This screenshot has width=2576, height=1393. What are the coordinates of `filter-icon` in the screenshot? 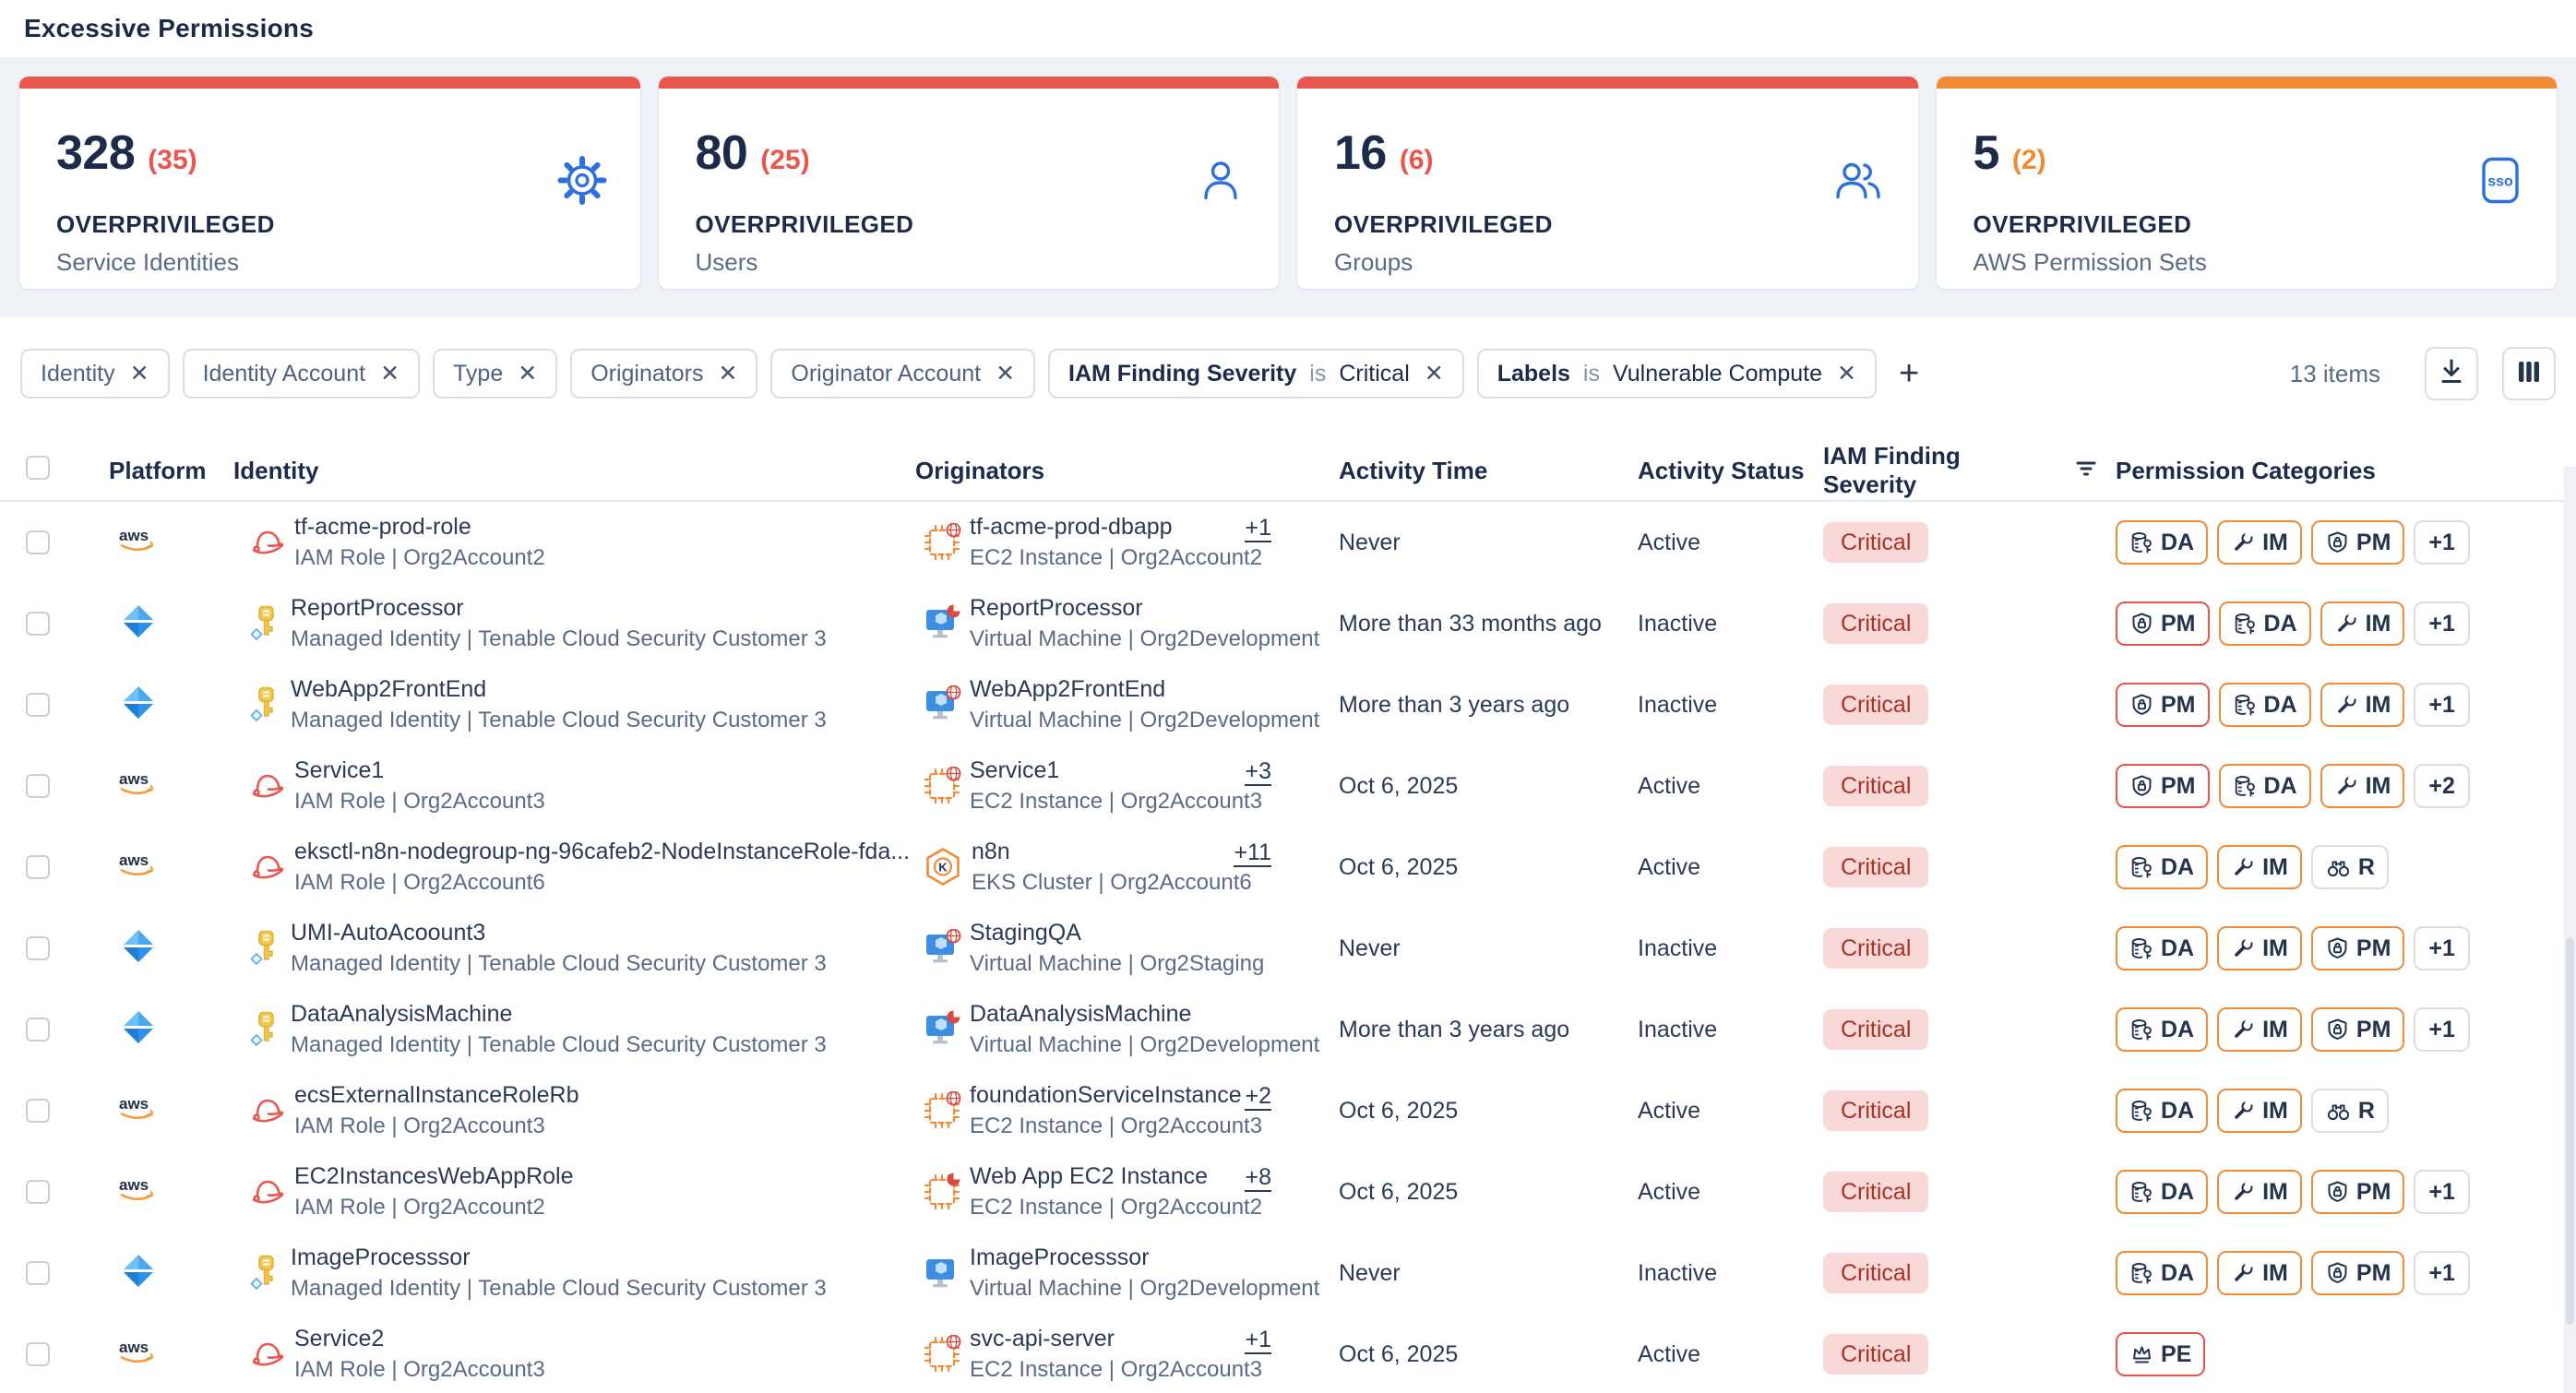 It's located at (2086, 471).